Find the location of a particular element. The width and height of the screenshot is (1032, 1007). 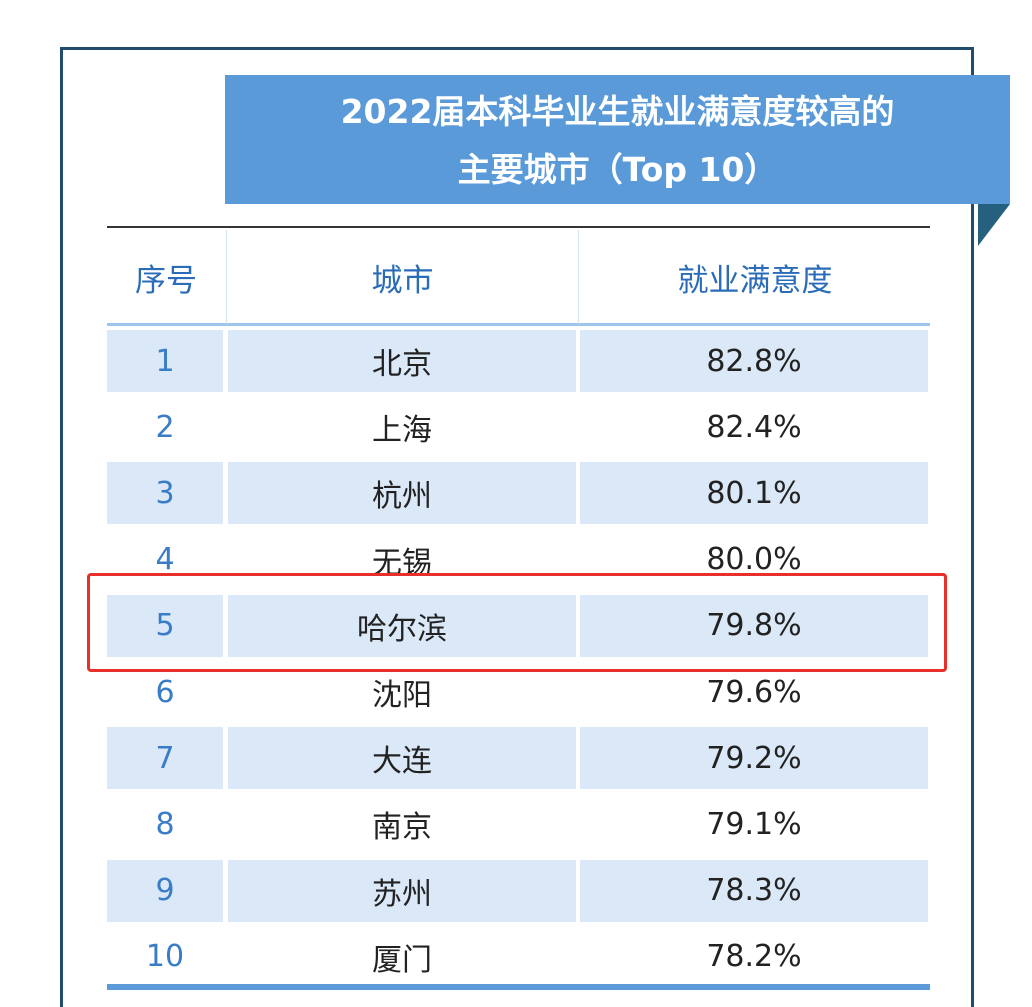

satisfaction-cell: 78.3% is located at coordinates (754, 890).